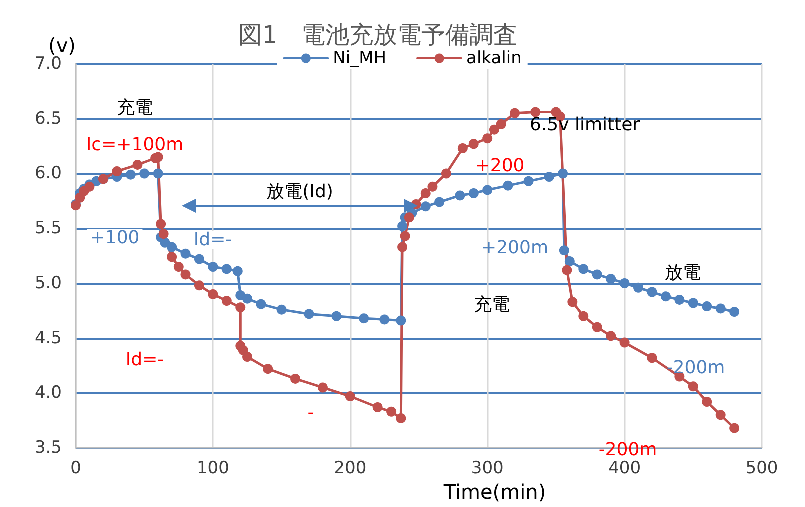 The image size is (805, 507). What do you see at coordinates (135, 145) in the screenshot?
I see `annotation: Ic=+100m` at bounding box center [135, 145].